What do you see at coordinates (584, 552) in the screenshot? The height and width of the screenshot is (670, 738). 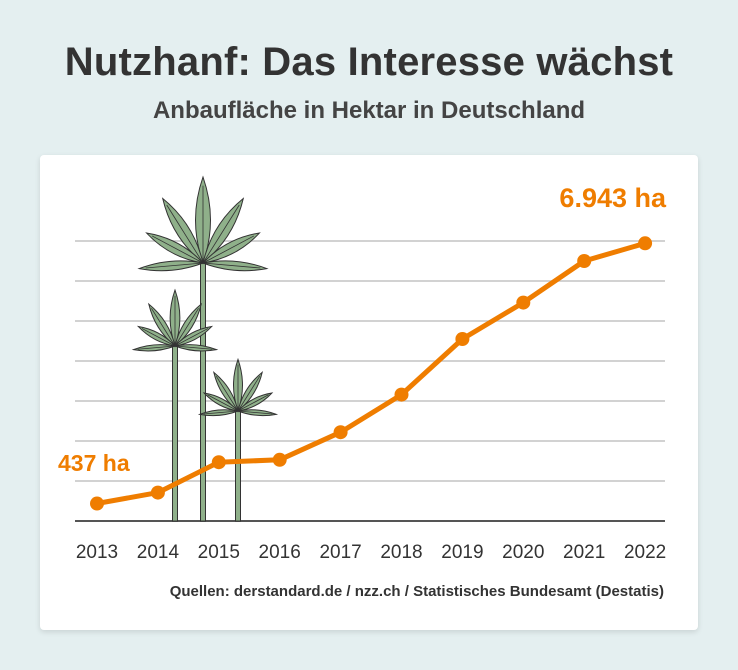 I see `x-tick-label: 2021` at bounding box center [584, 552].